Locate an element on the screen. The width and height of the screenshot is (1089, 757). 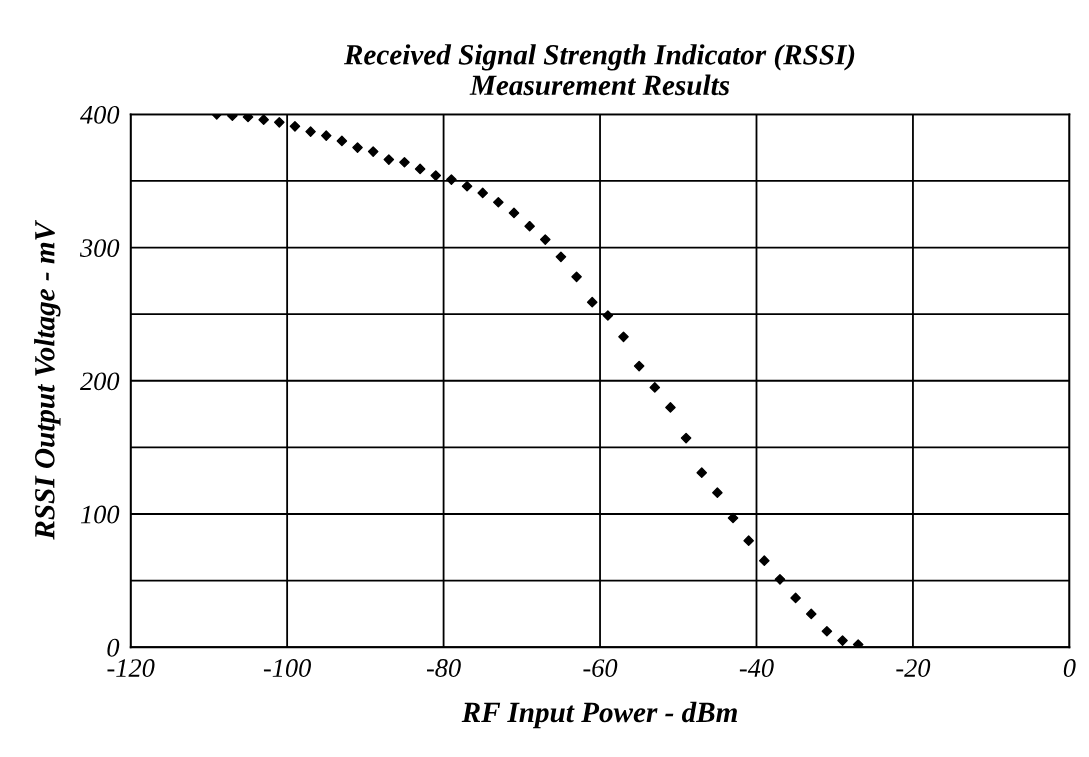
x-tick-label: -80 is located at coordinates (443, 668).